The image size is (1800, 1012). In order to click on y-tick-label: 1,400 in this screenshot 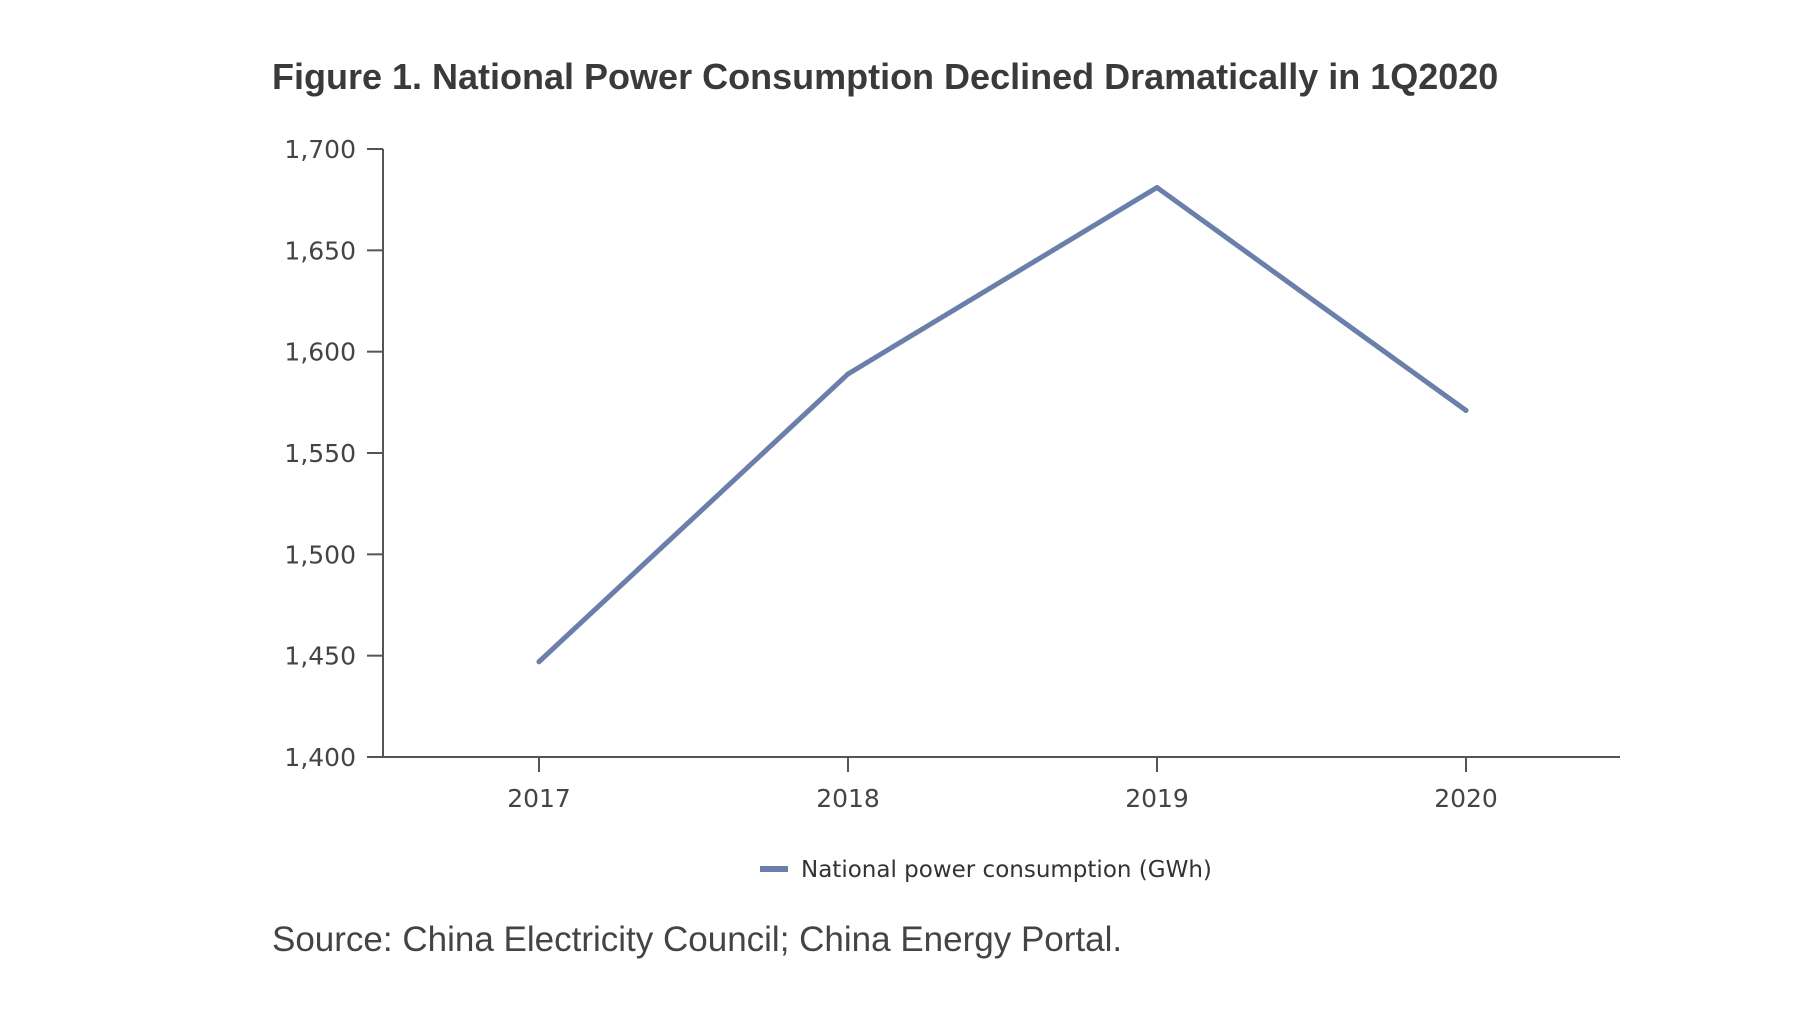, I will do `click(320, 757)`.